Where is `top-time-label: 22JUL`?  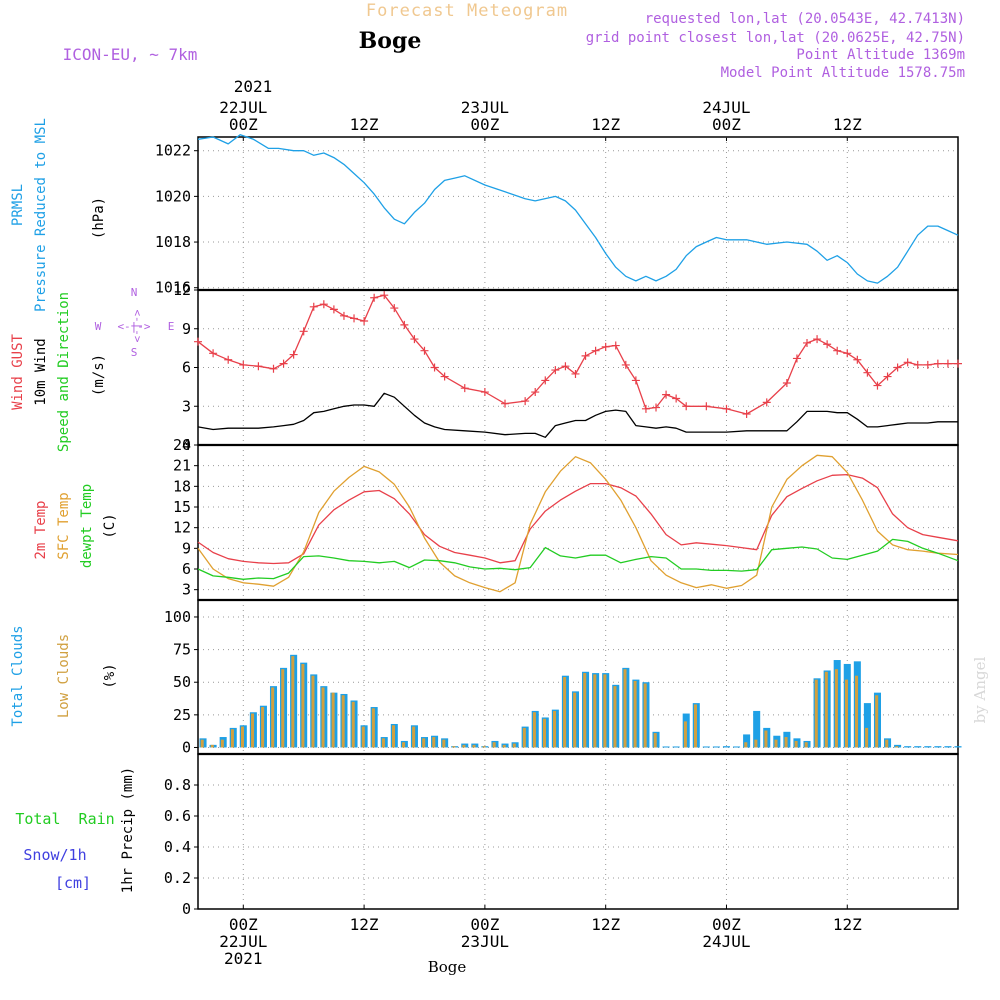 top-time-label: 22JUL is located at coordinates (243, 107).